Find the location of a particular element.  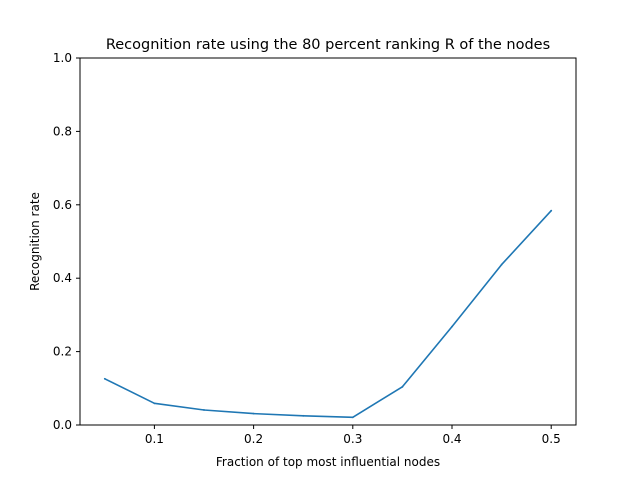

x-axis-label: Fraction of top most influential nodes is located at coordinates (328, 462).